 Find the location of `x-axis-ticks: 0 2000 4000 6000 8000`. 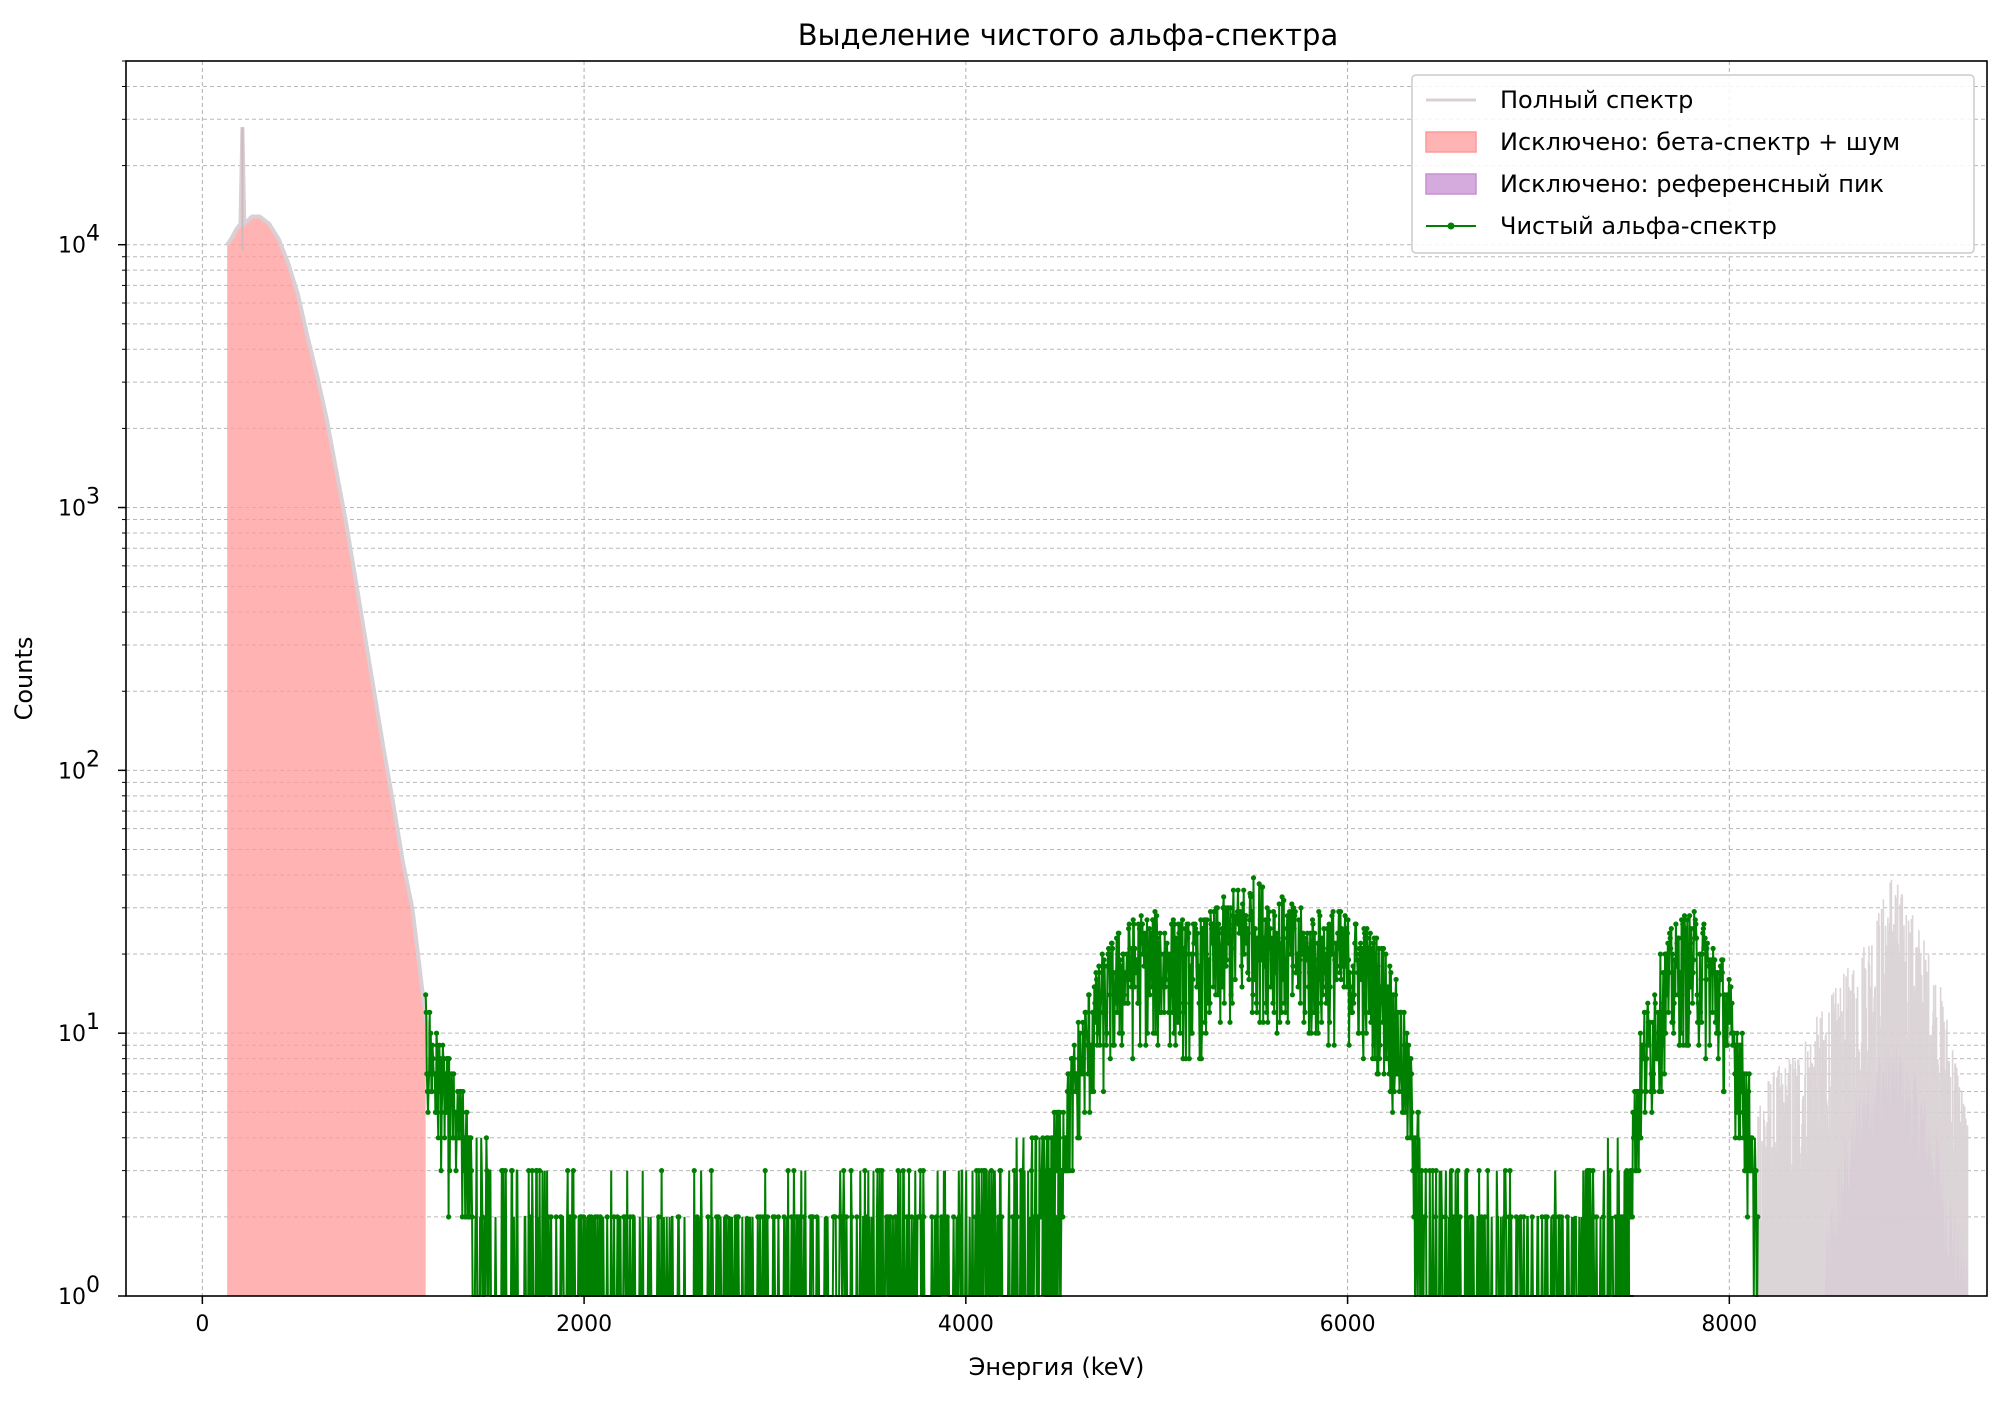

x-axis-ticks: 0 2000 4000 6000 8000 is located at coordinates (976, 1316).